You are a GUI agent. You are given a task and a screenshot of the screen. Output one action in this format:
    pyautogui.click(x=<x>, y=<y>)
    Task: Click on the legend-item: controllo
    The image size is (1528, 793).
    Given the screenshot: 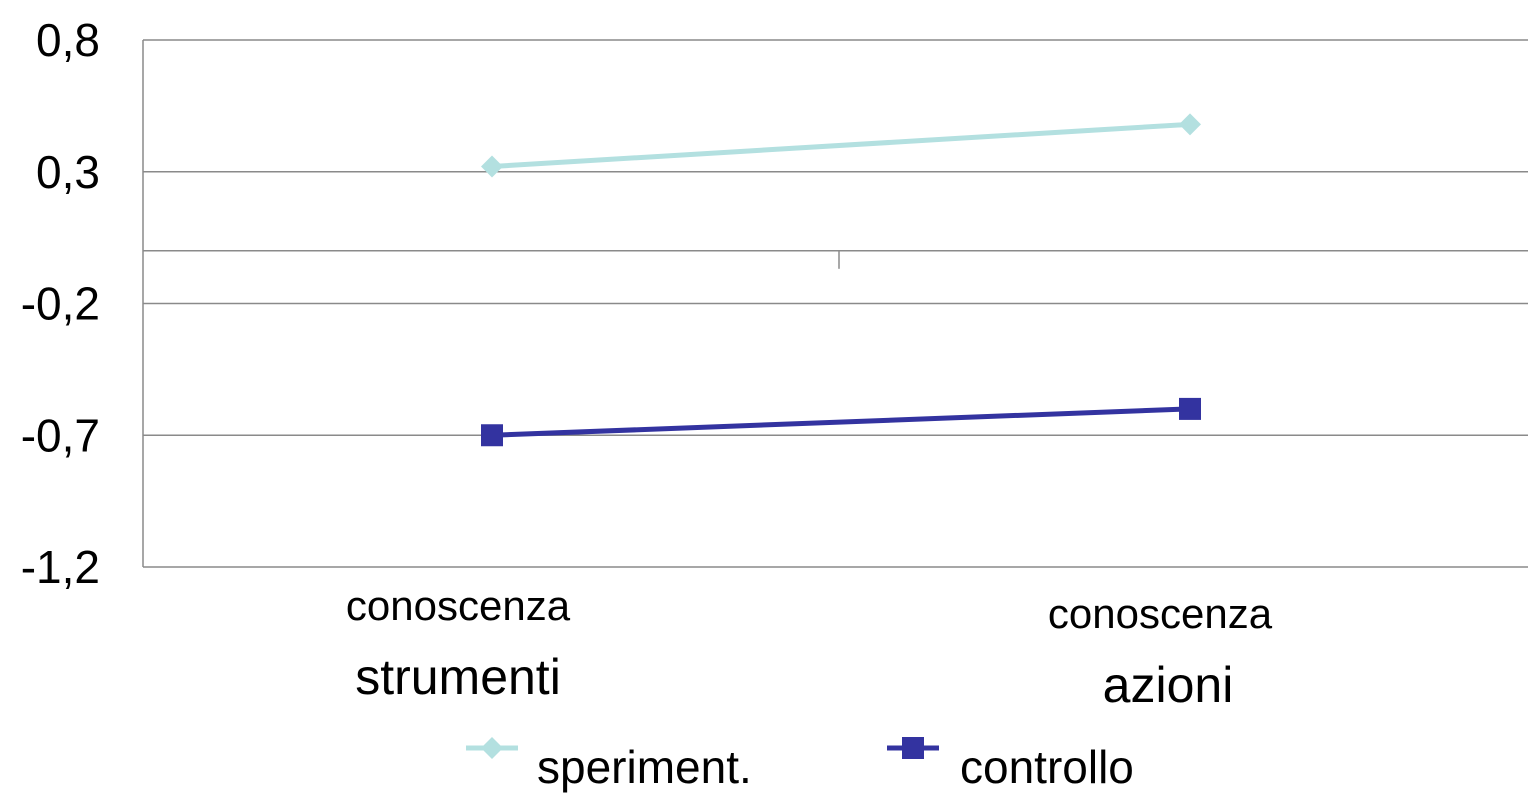 What is the action you would take?
    pyautogui.click(x=1010, y=765)
    